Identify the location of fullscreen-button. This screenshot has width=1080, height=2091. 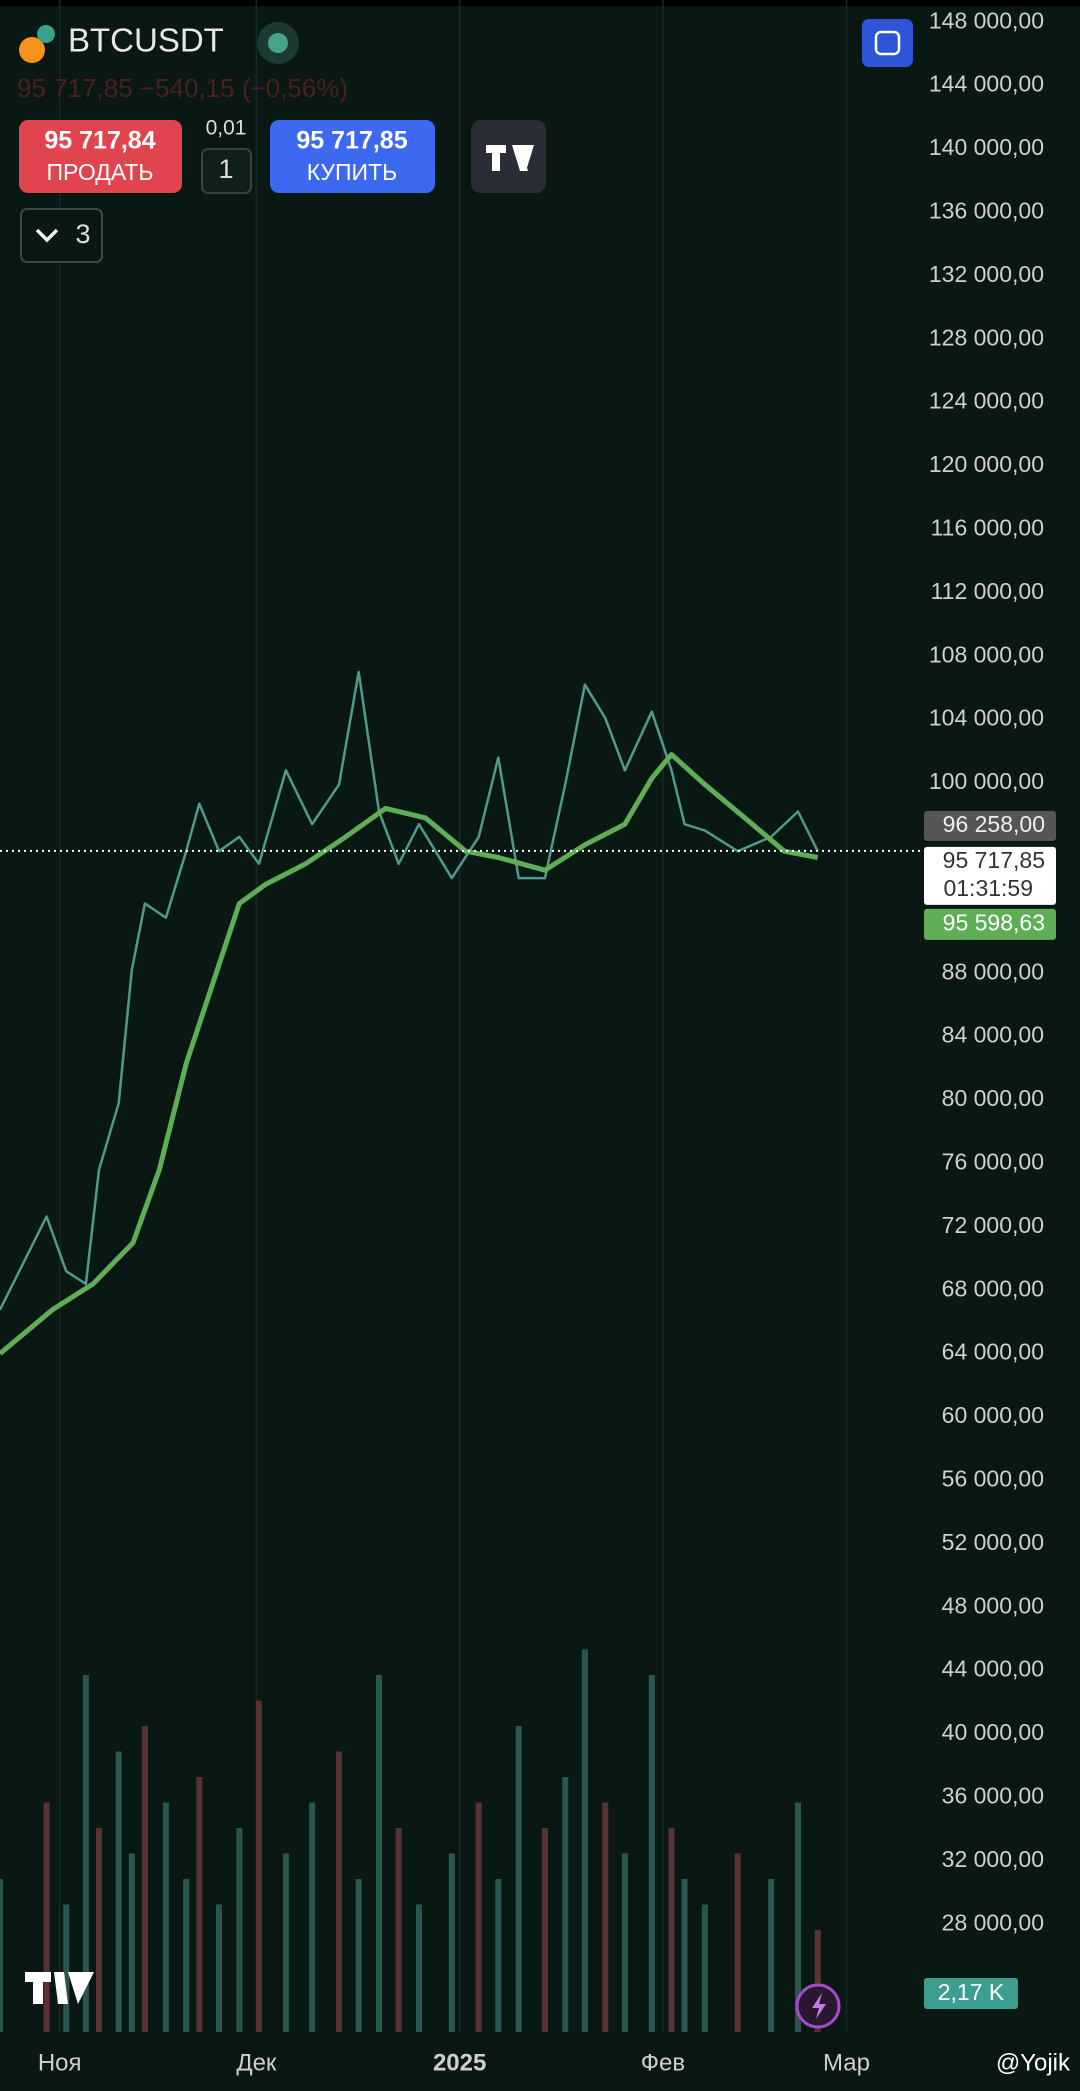
(887, 43).